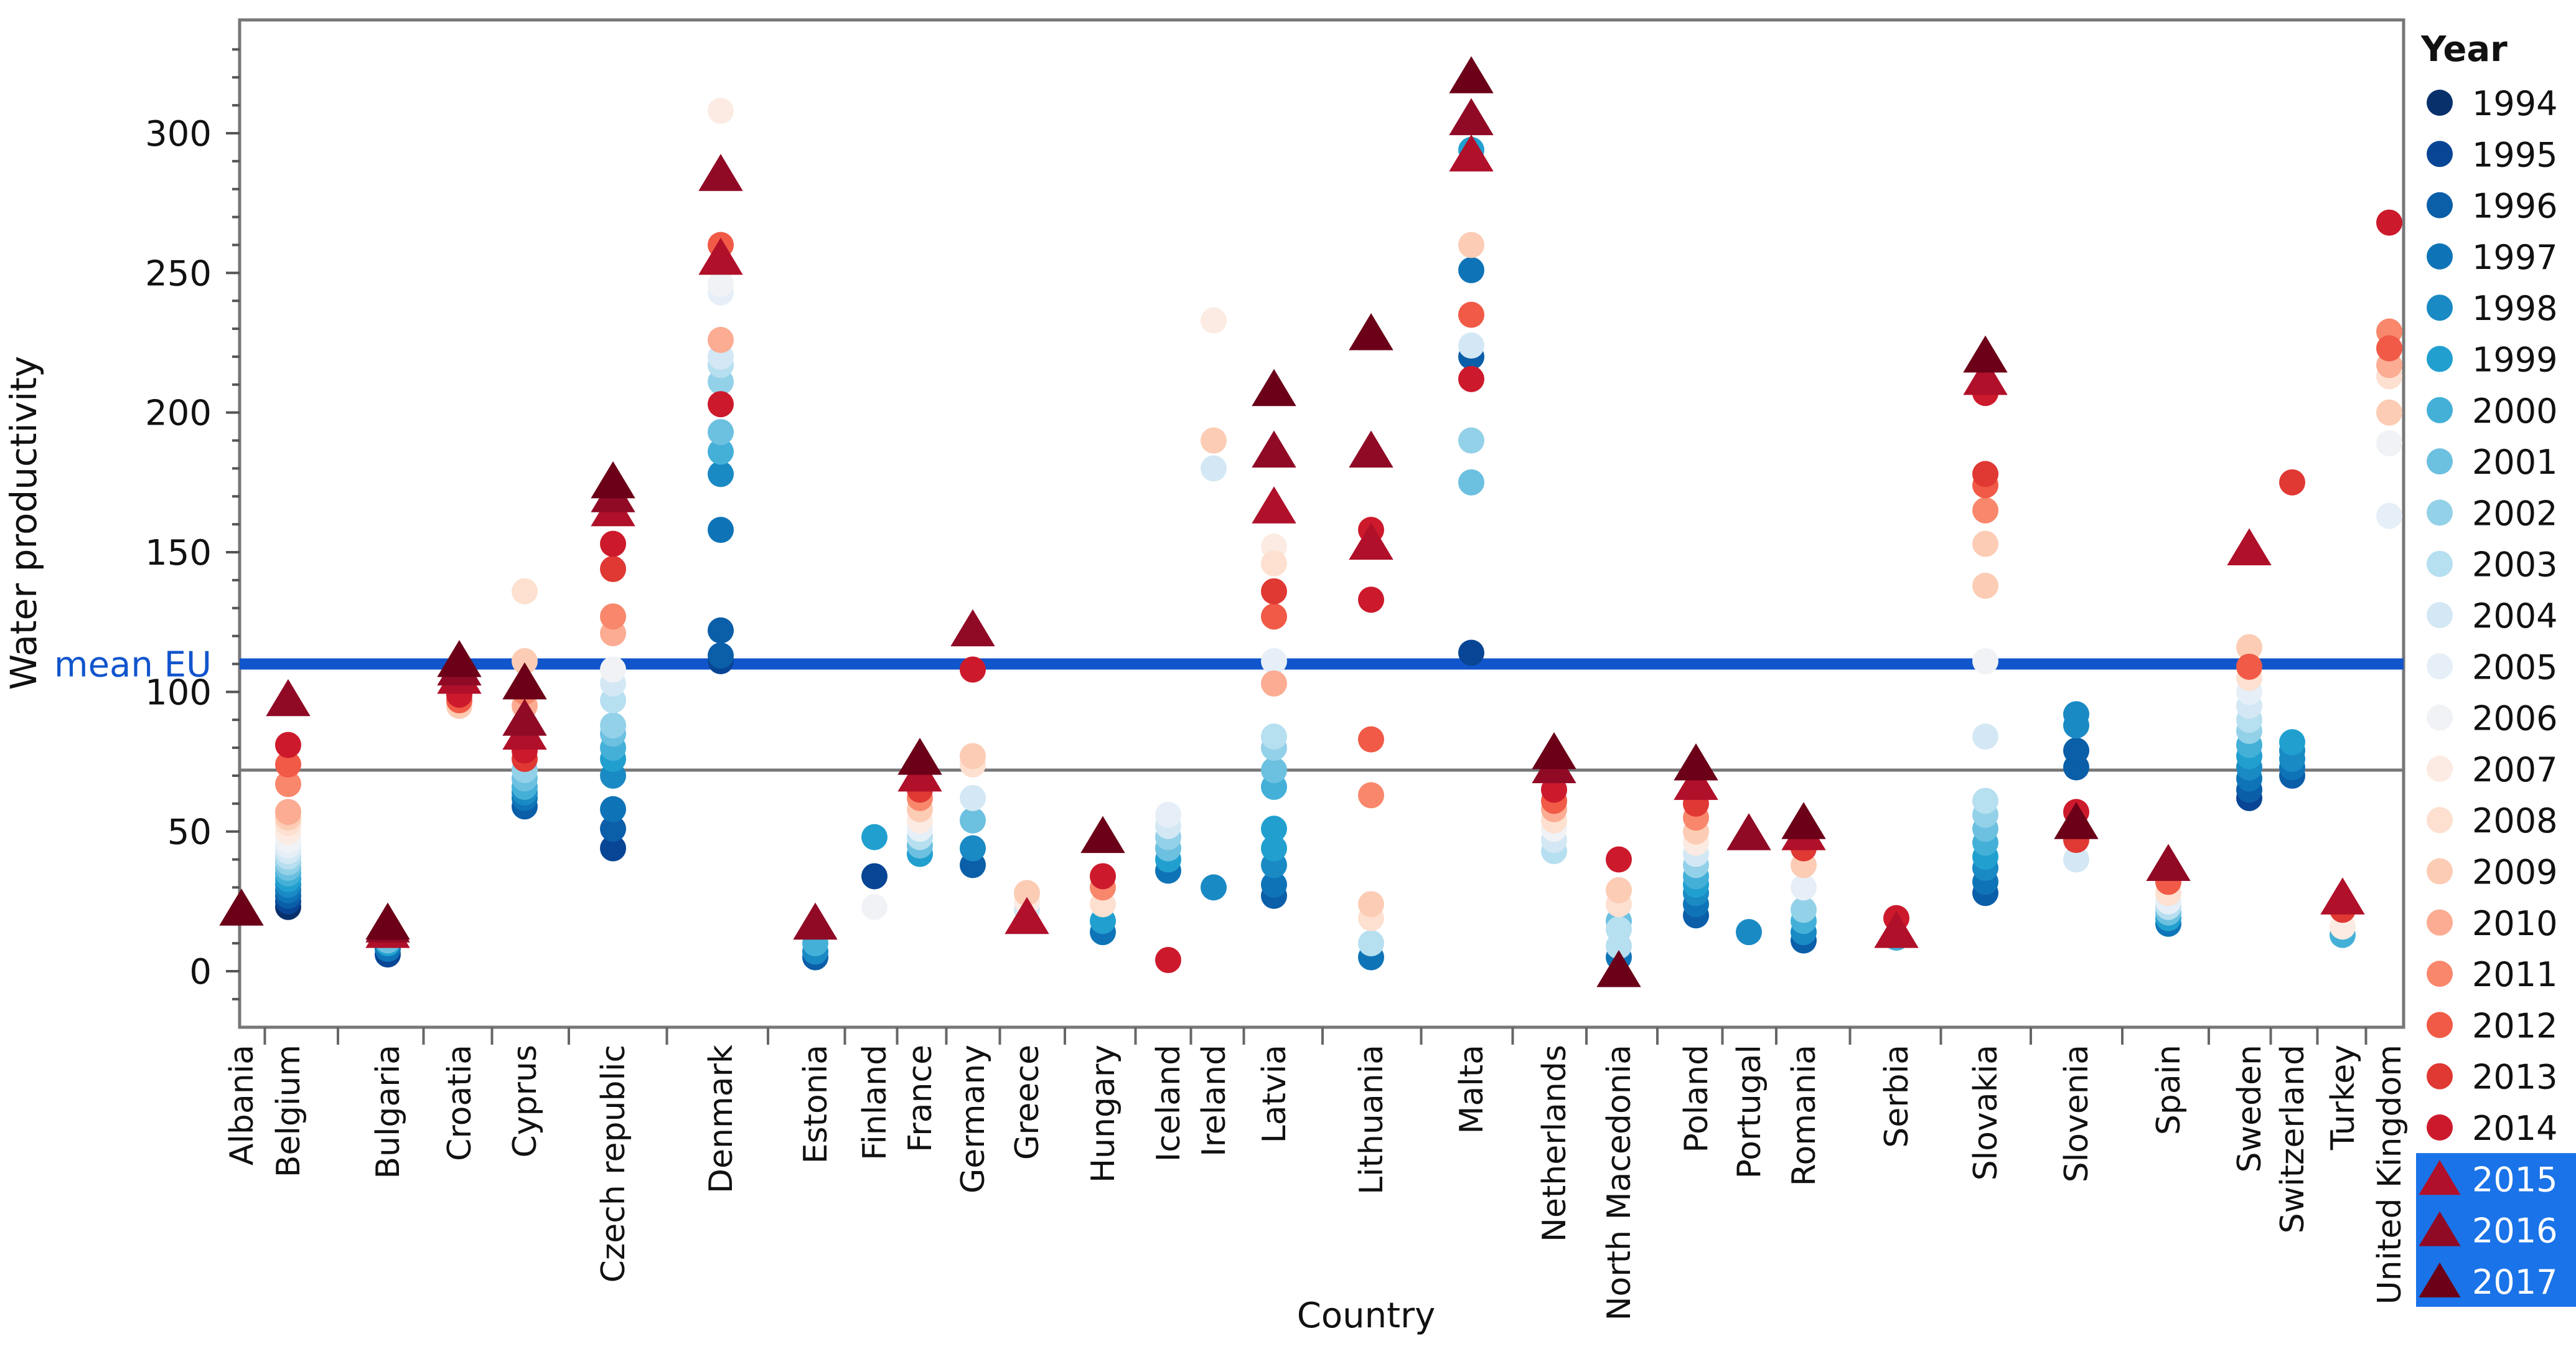  Describe the element at coordinates (721, 340) in the screenshot. I see `point-denmark-2010` at that location.